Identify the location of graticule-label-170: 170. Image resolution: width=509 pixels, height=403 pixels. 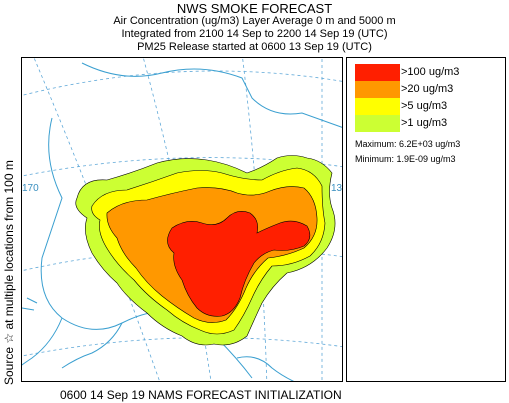
(30, 188).